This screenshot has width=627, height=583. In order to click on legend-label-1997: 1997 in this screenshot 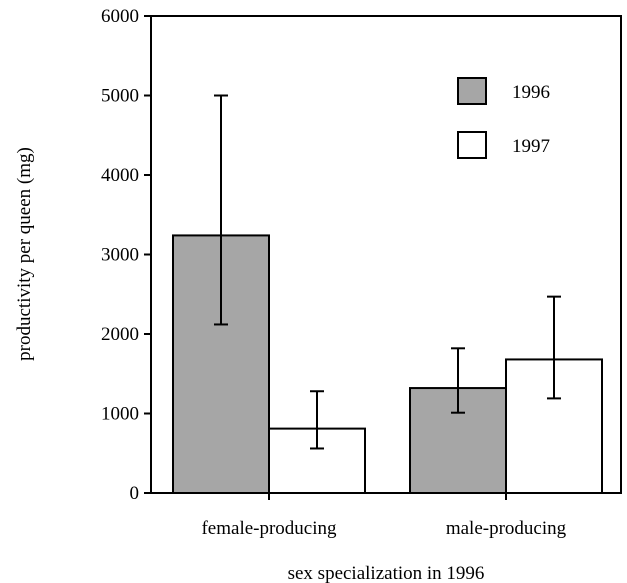, I will do `click(531, 146)`.